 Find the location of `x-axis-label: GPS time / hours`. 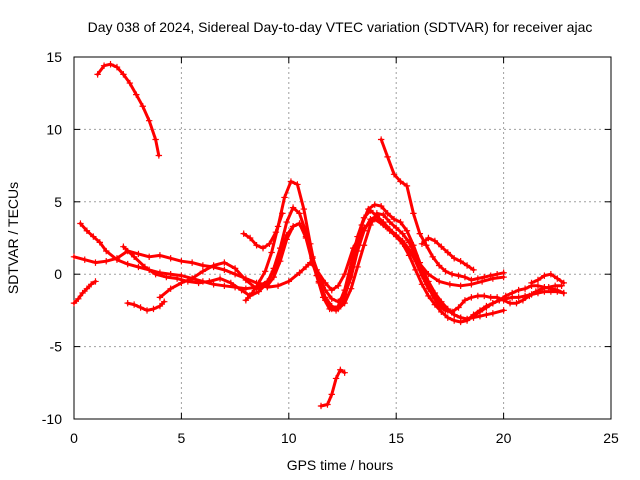

x-axis-label: GPS time / hours is located at coordinates (340, 465).